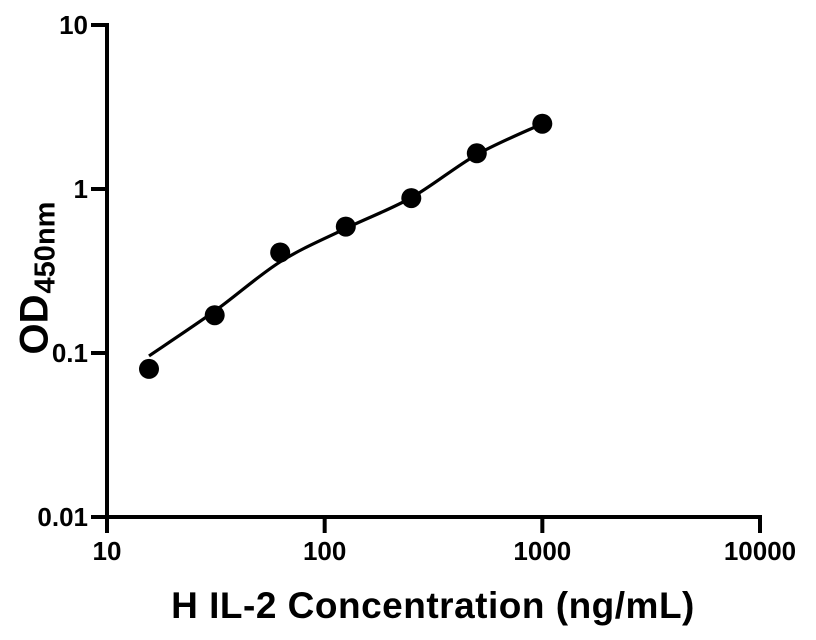  What do you see at coordinates (62, 517) in the screenshot?
I see `y-tick-label: 0.01` at bounding box center [62, 517].